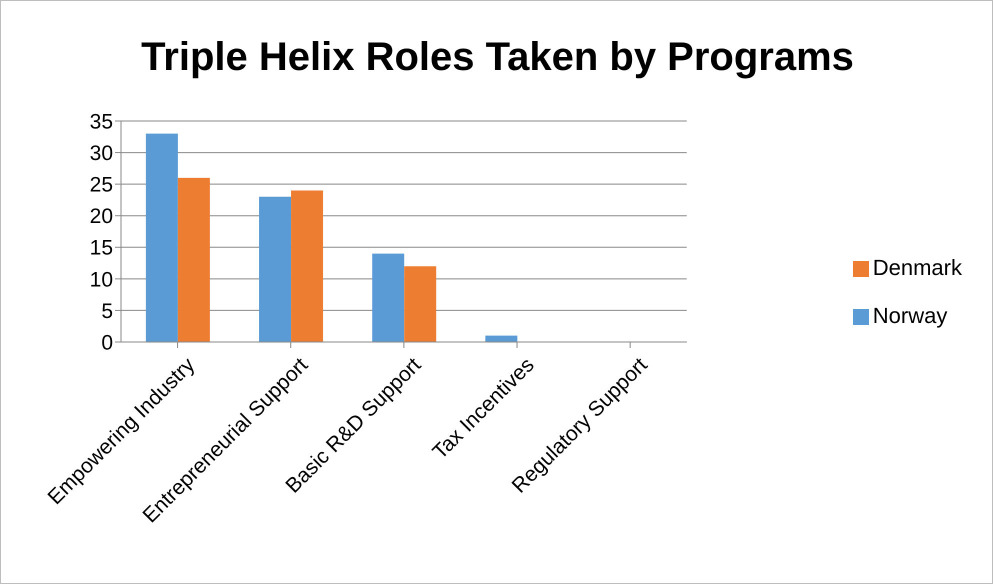 This screenshot has height=584, width=993. What do you see at coordinates (107, 342) in the screenshot?
I see `y-tick-label: 0` at bounding box center [107, 342].